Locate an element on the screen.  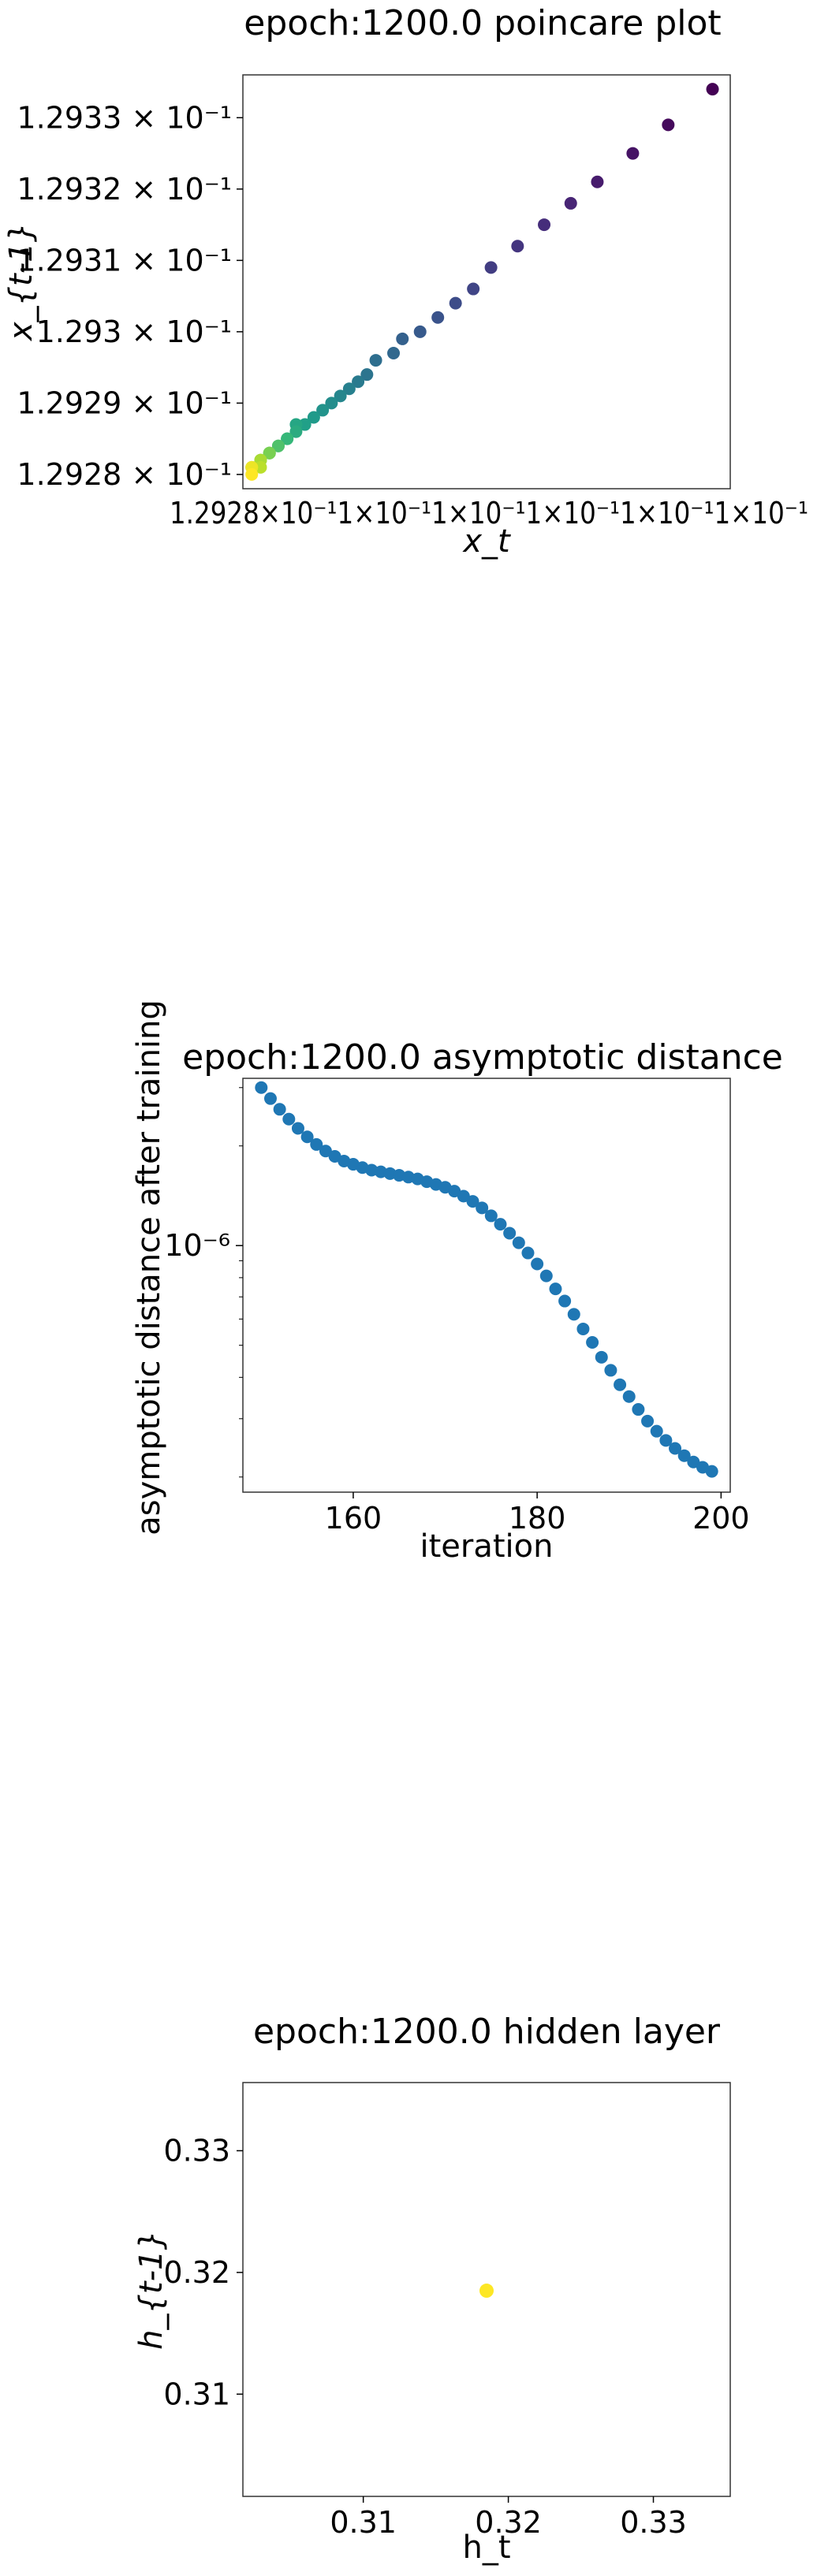
poincare-y-tick-label: 1.2933 × 10⁻¹ is located at coordinates (124, 117).